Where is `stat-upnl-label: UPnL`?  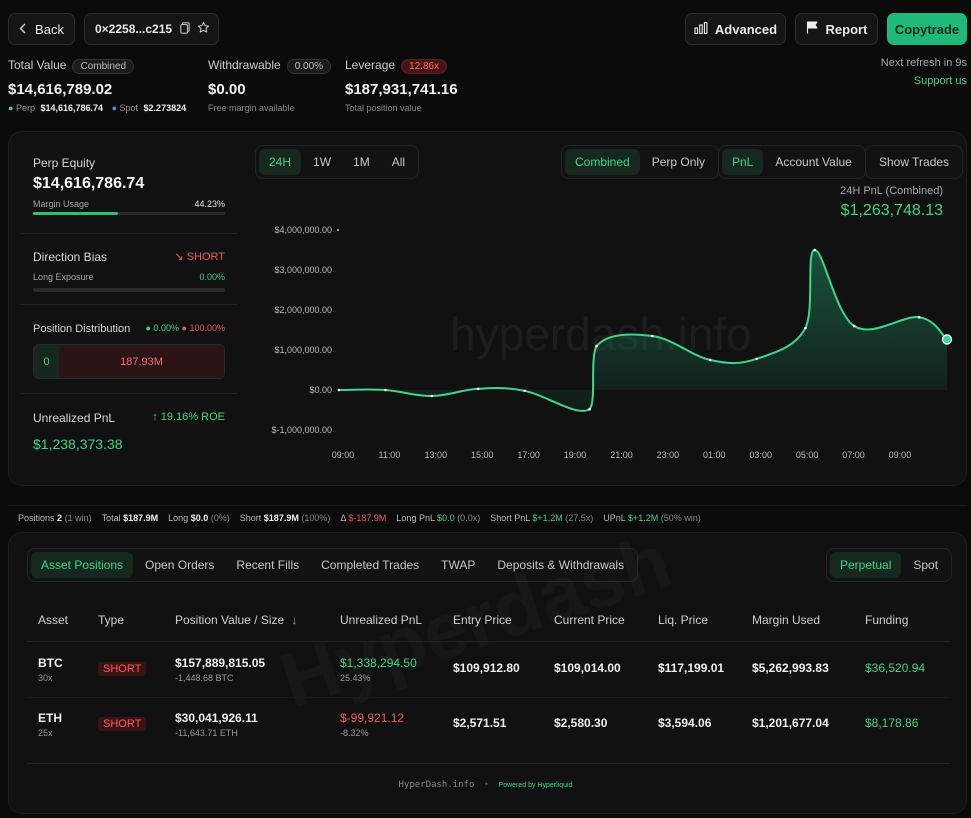 stat-upnl-label: UPnL is located at coordinates (614, 518).